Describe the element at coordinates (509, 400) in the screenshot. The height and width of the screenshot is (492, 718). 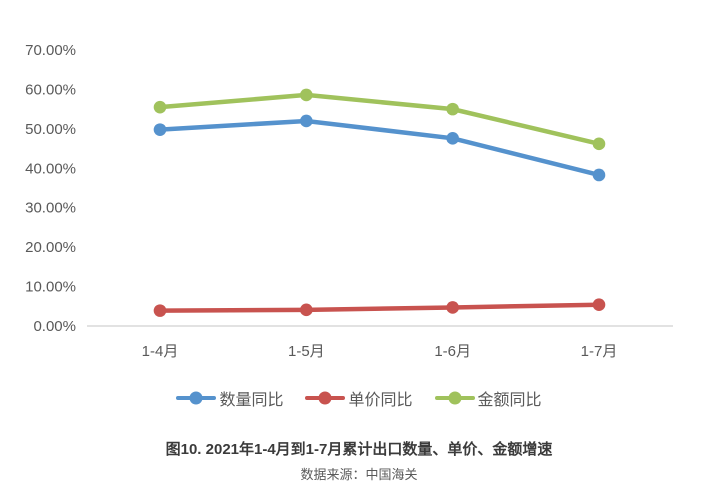
I see `legend-label: 金额同比` at that location.